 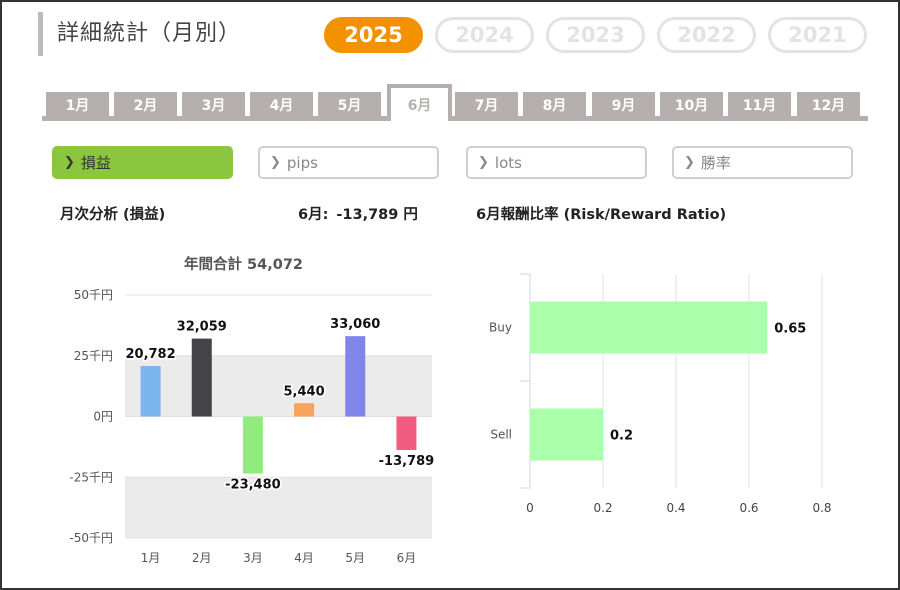 What do you see at coordinates (554, 105) in the screenshot?
I see `tab-month-8: 8月` at bounding box center [554, 105].